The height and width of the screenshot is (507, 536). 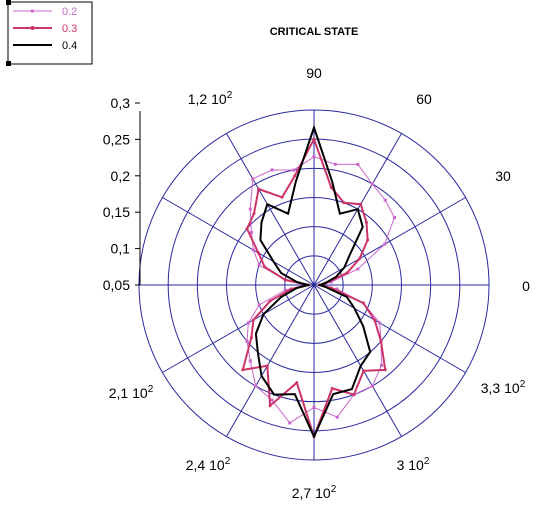 I want to click on radial-tick-label: 0,05, so click(x=116, y=285).